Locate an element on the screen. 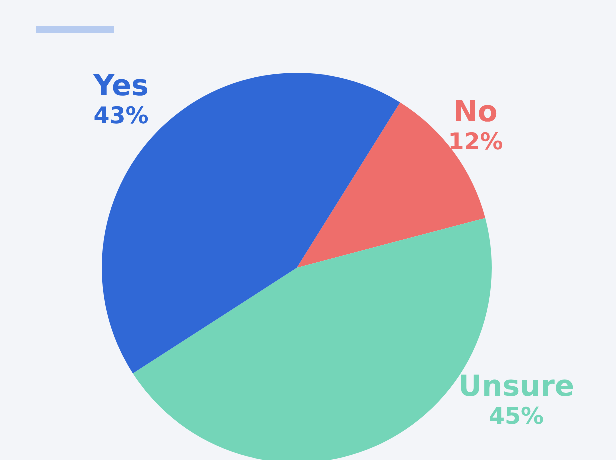 Image resolution: width=616 pixels, height=460 pixels. data-label: 43% is located at coordinates (121, 116).